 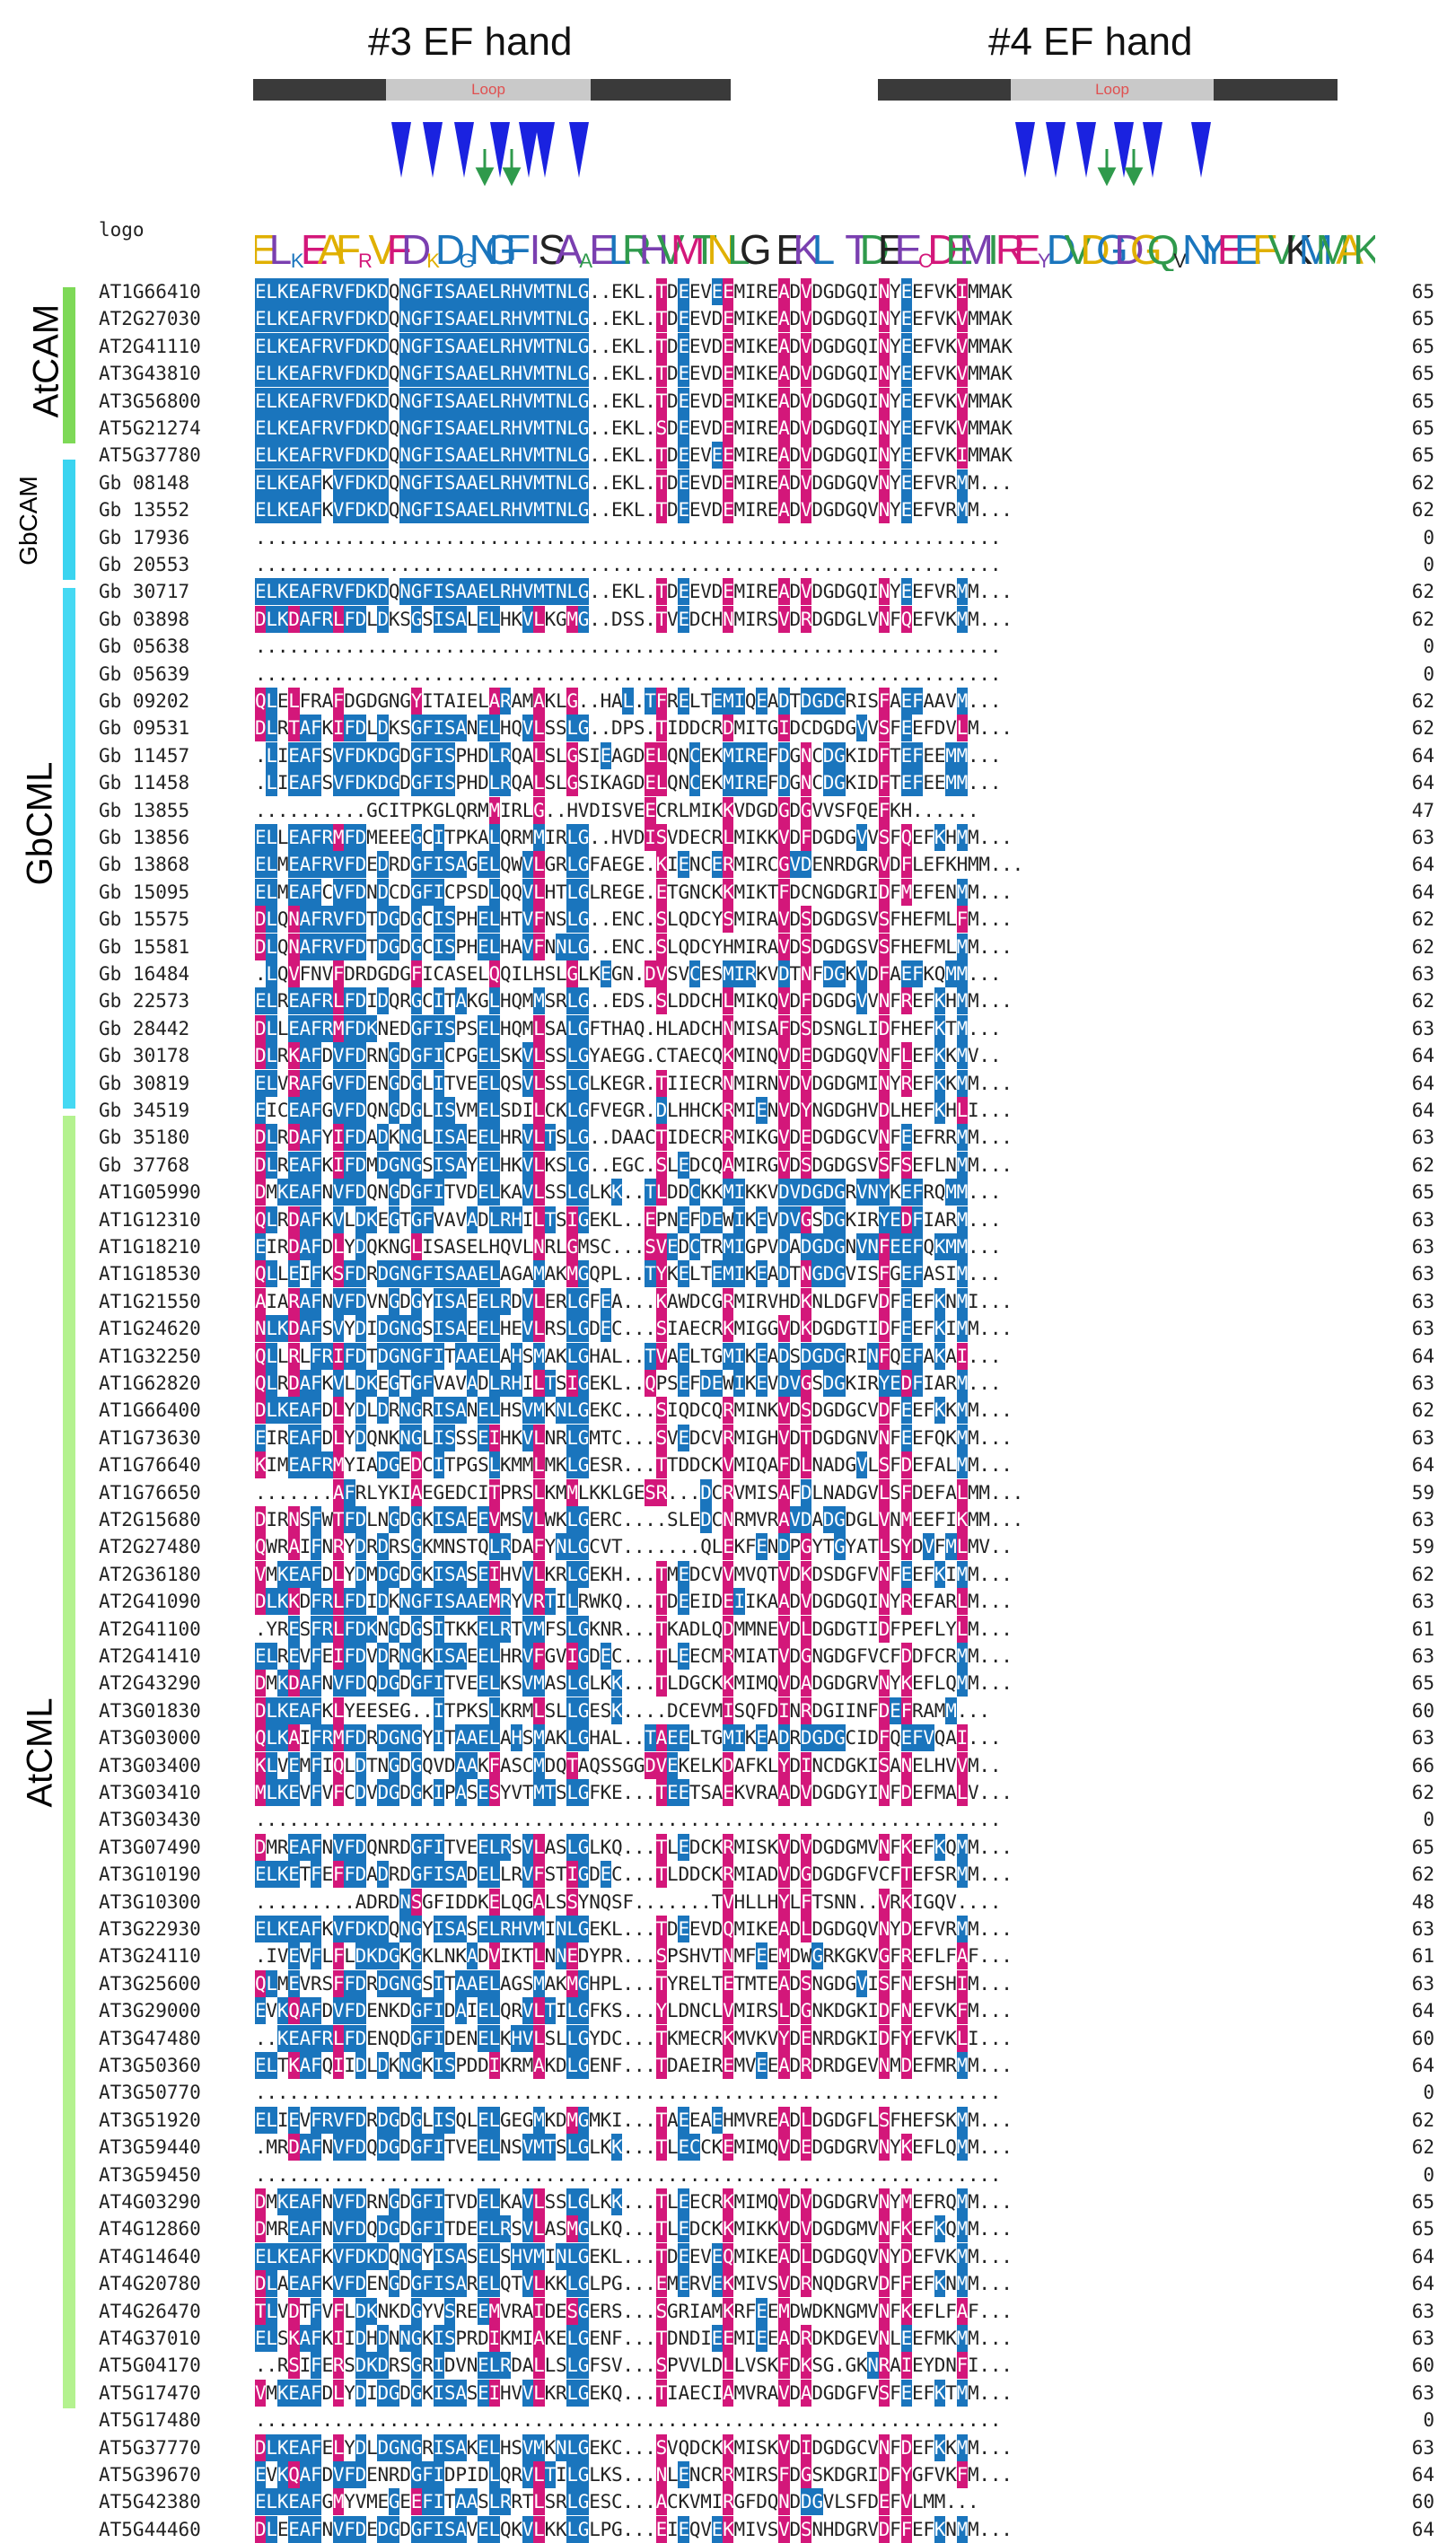 I want to click on sequence-score: 60, so click(x=1423, y=2502).